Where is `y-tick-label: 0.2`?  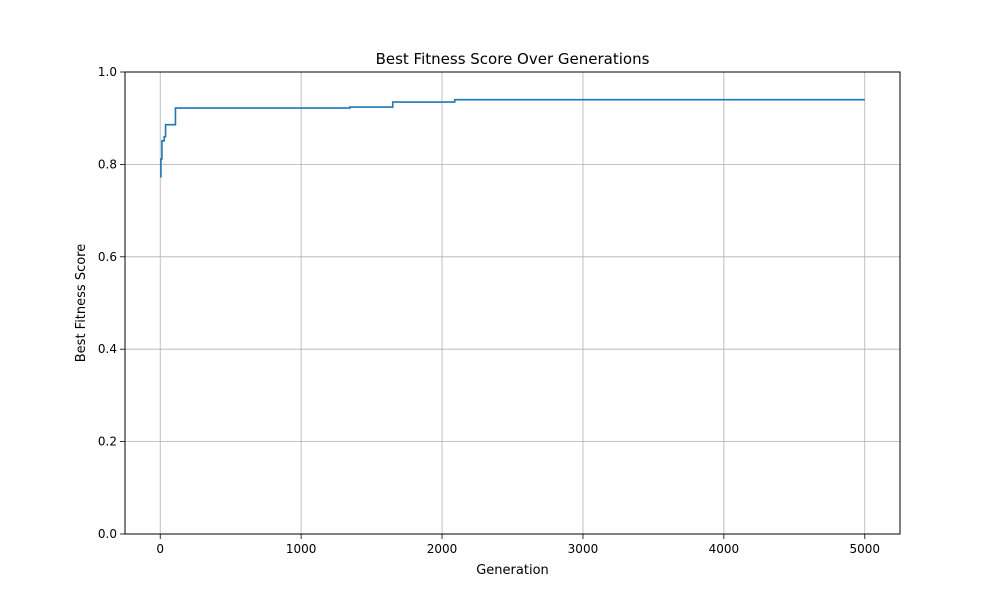
y-tick-label: 0.2 is located at coordinates (107, 442).